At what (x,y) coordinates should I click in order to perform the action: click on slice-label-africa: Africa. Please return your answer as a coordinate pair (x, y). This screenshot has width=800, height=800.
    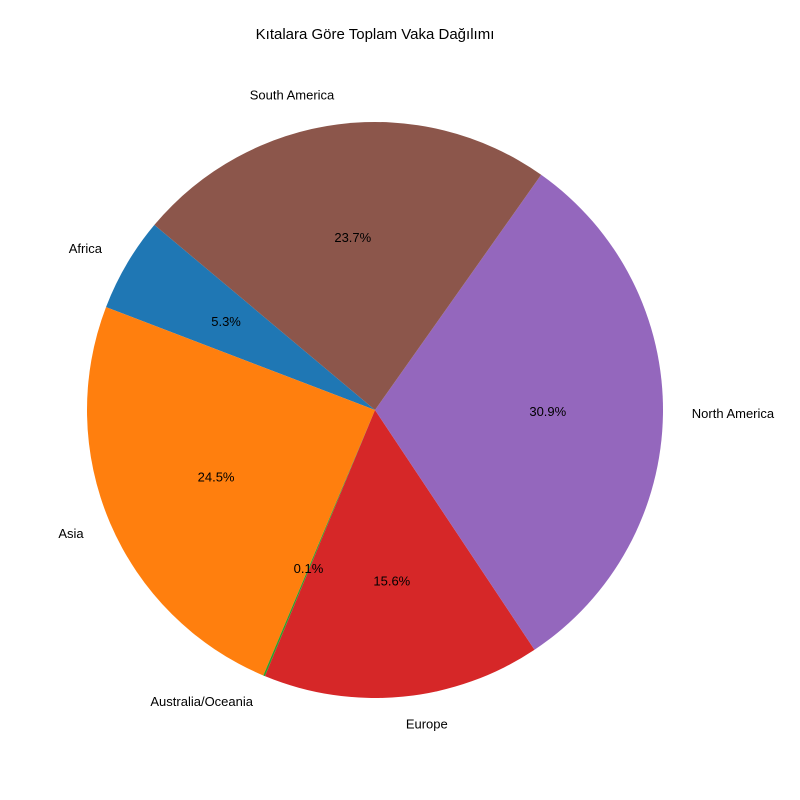
    Looking at the image, I should click on (86, 248).